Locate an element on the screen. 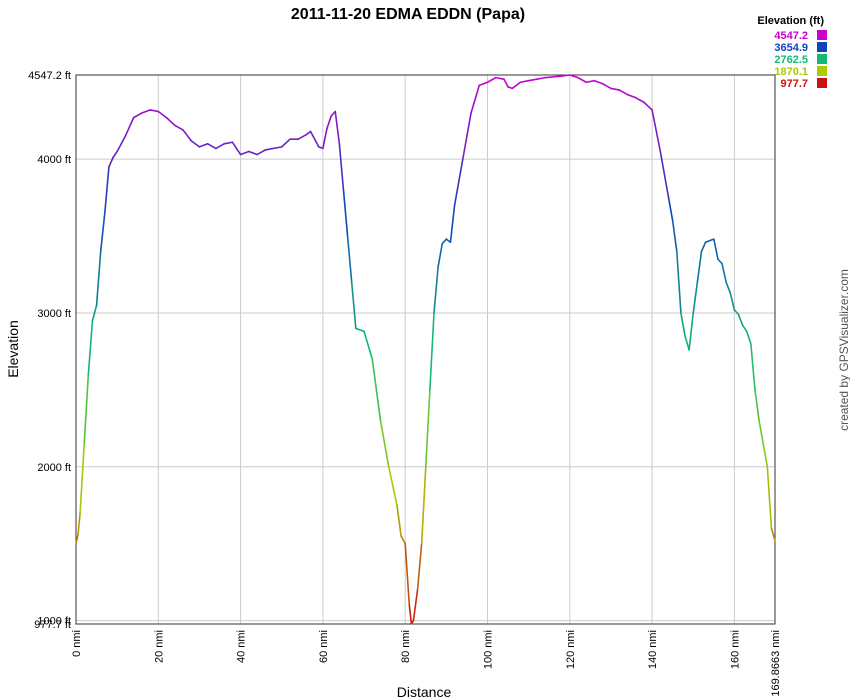 The image size is (850, 700). legend-value: 2762.5 is located at coordinates (791, 60).